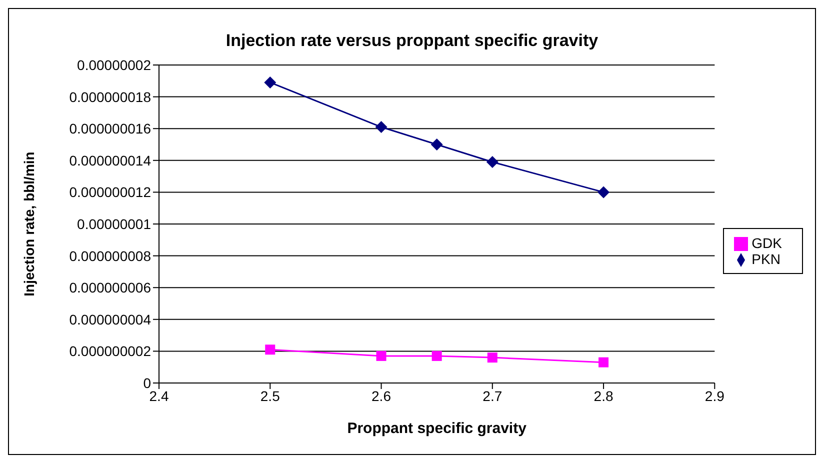 The image size is (824, 463). What do you see at coordinates (114, 224) in the screenshot?
I see `y-tick-label: 0.00000001` at bounding box center [114, 224].